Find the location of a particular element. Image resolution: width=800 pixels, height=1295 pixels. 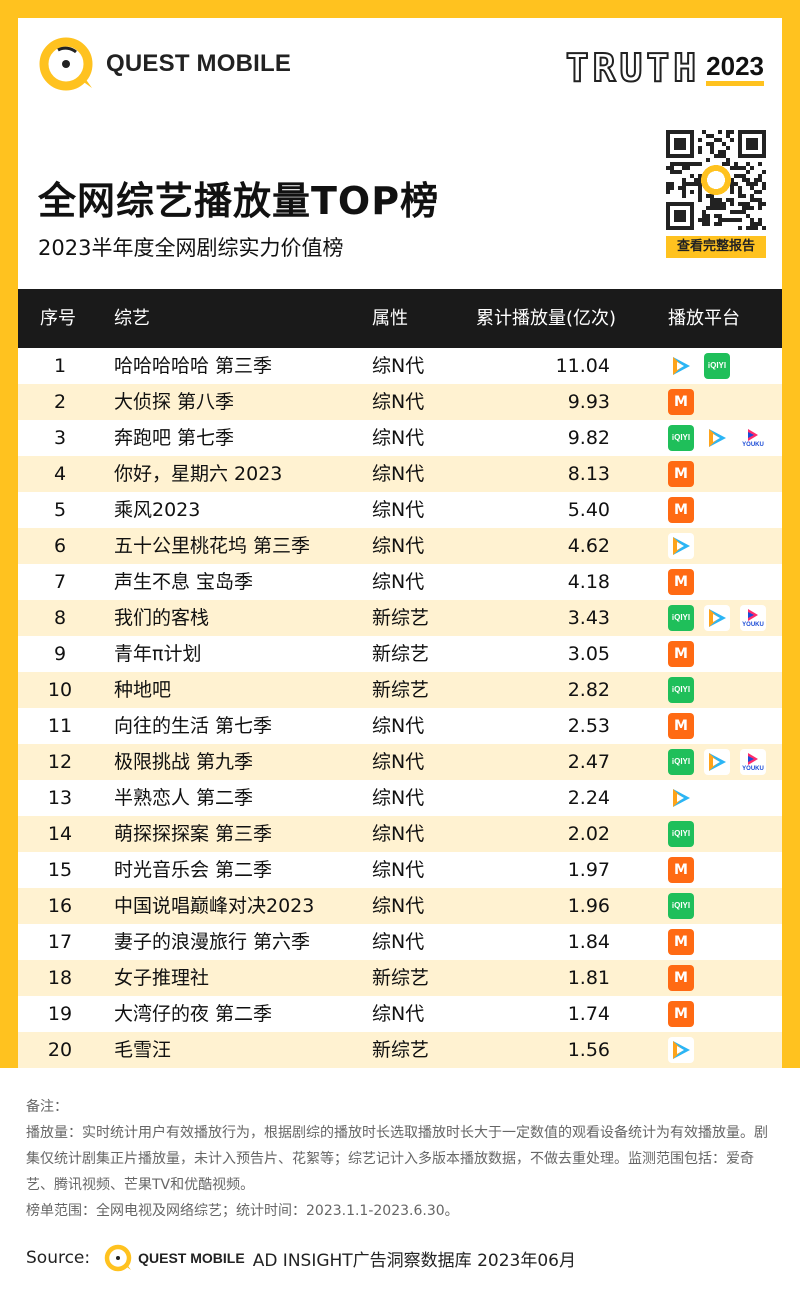

rank-cell: 18 is located at coordinates (60, 978).